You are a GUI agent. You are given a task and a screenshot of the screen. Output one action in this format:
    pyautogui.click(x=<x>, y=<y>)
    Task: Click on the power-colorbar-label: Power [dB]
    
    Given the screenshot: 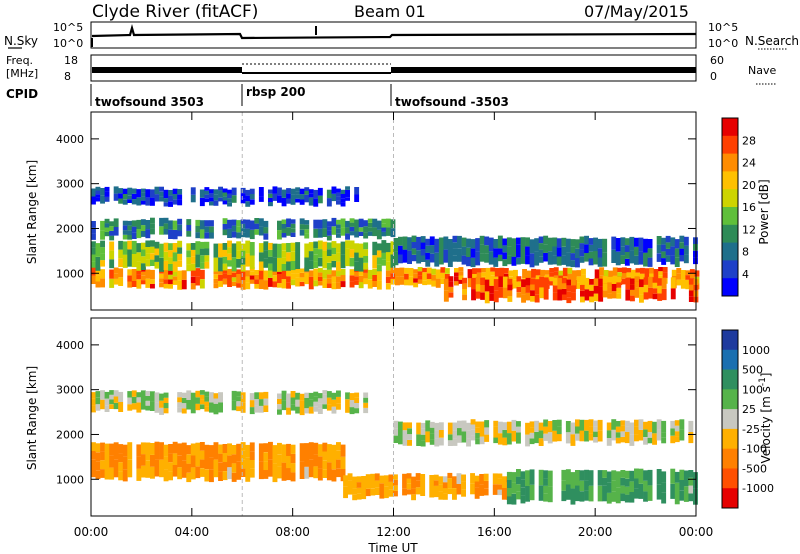 What is the action you would take?
    pyautogui.click(x=764, y=211)
    